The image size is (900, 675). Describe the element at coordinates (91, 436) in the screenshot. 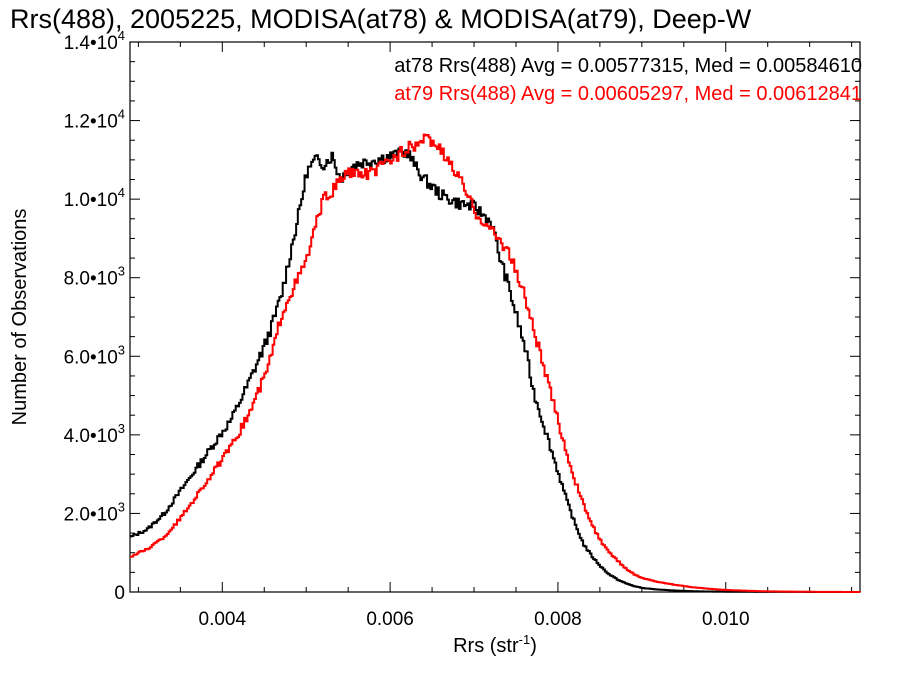

I see `y-tick-label-main: 4.0•10` at that location.